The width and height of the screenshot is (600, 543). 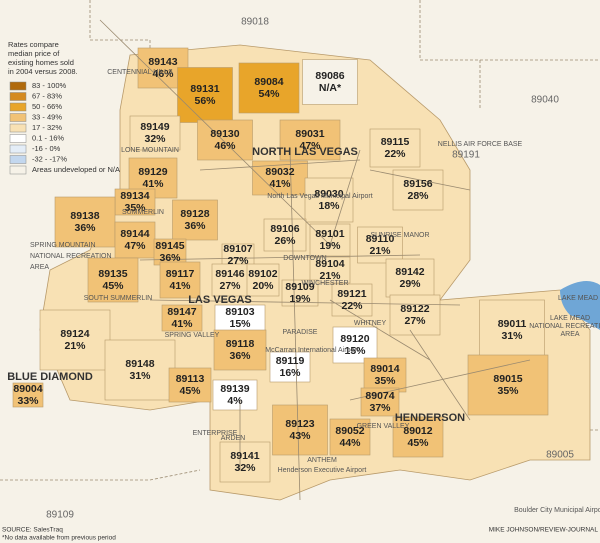 I want to click on zip-code: 89147, so click(x=181, y=312).